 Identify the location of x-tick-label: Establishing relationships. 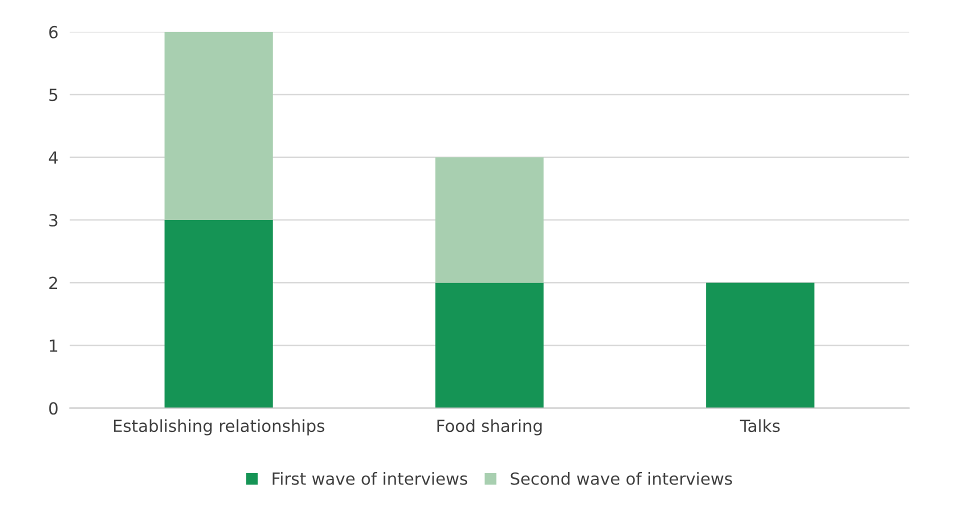
(219, 427).